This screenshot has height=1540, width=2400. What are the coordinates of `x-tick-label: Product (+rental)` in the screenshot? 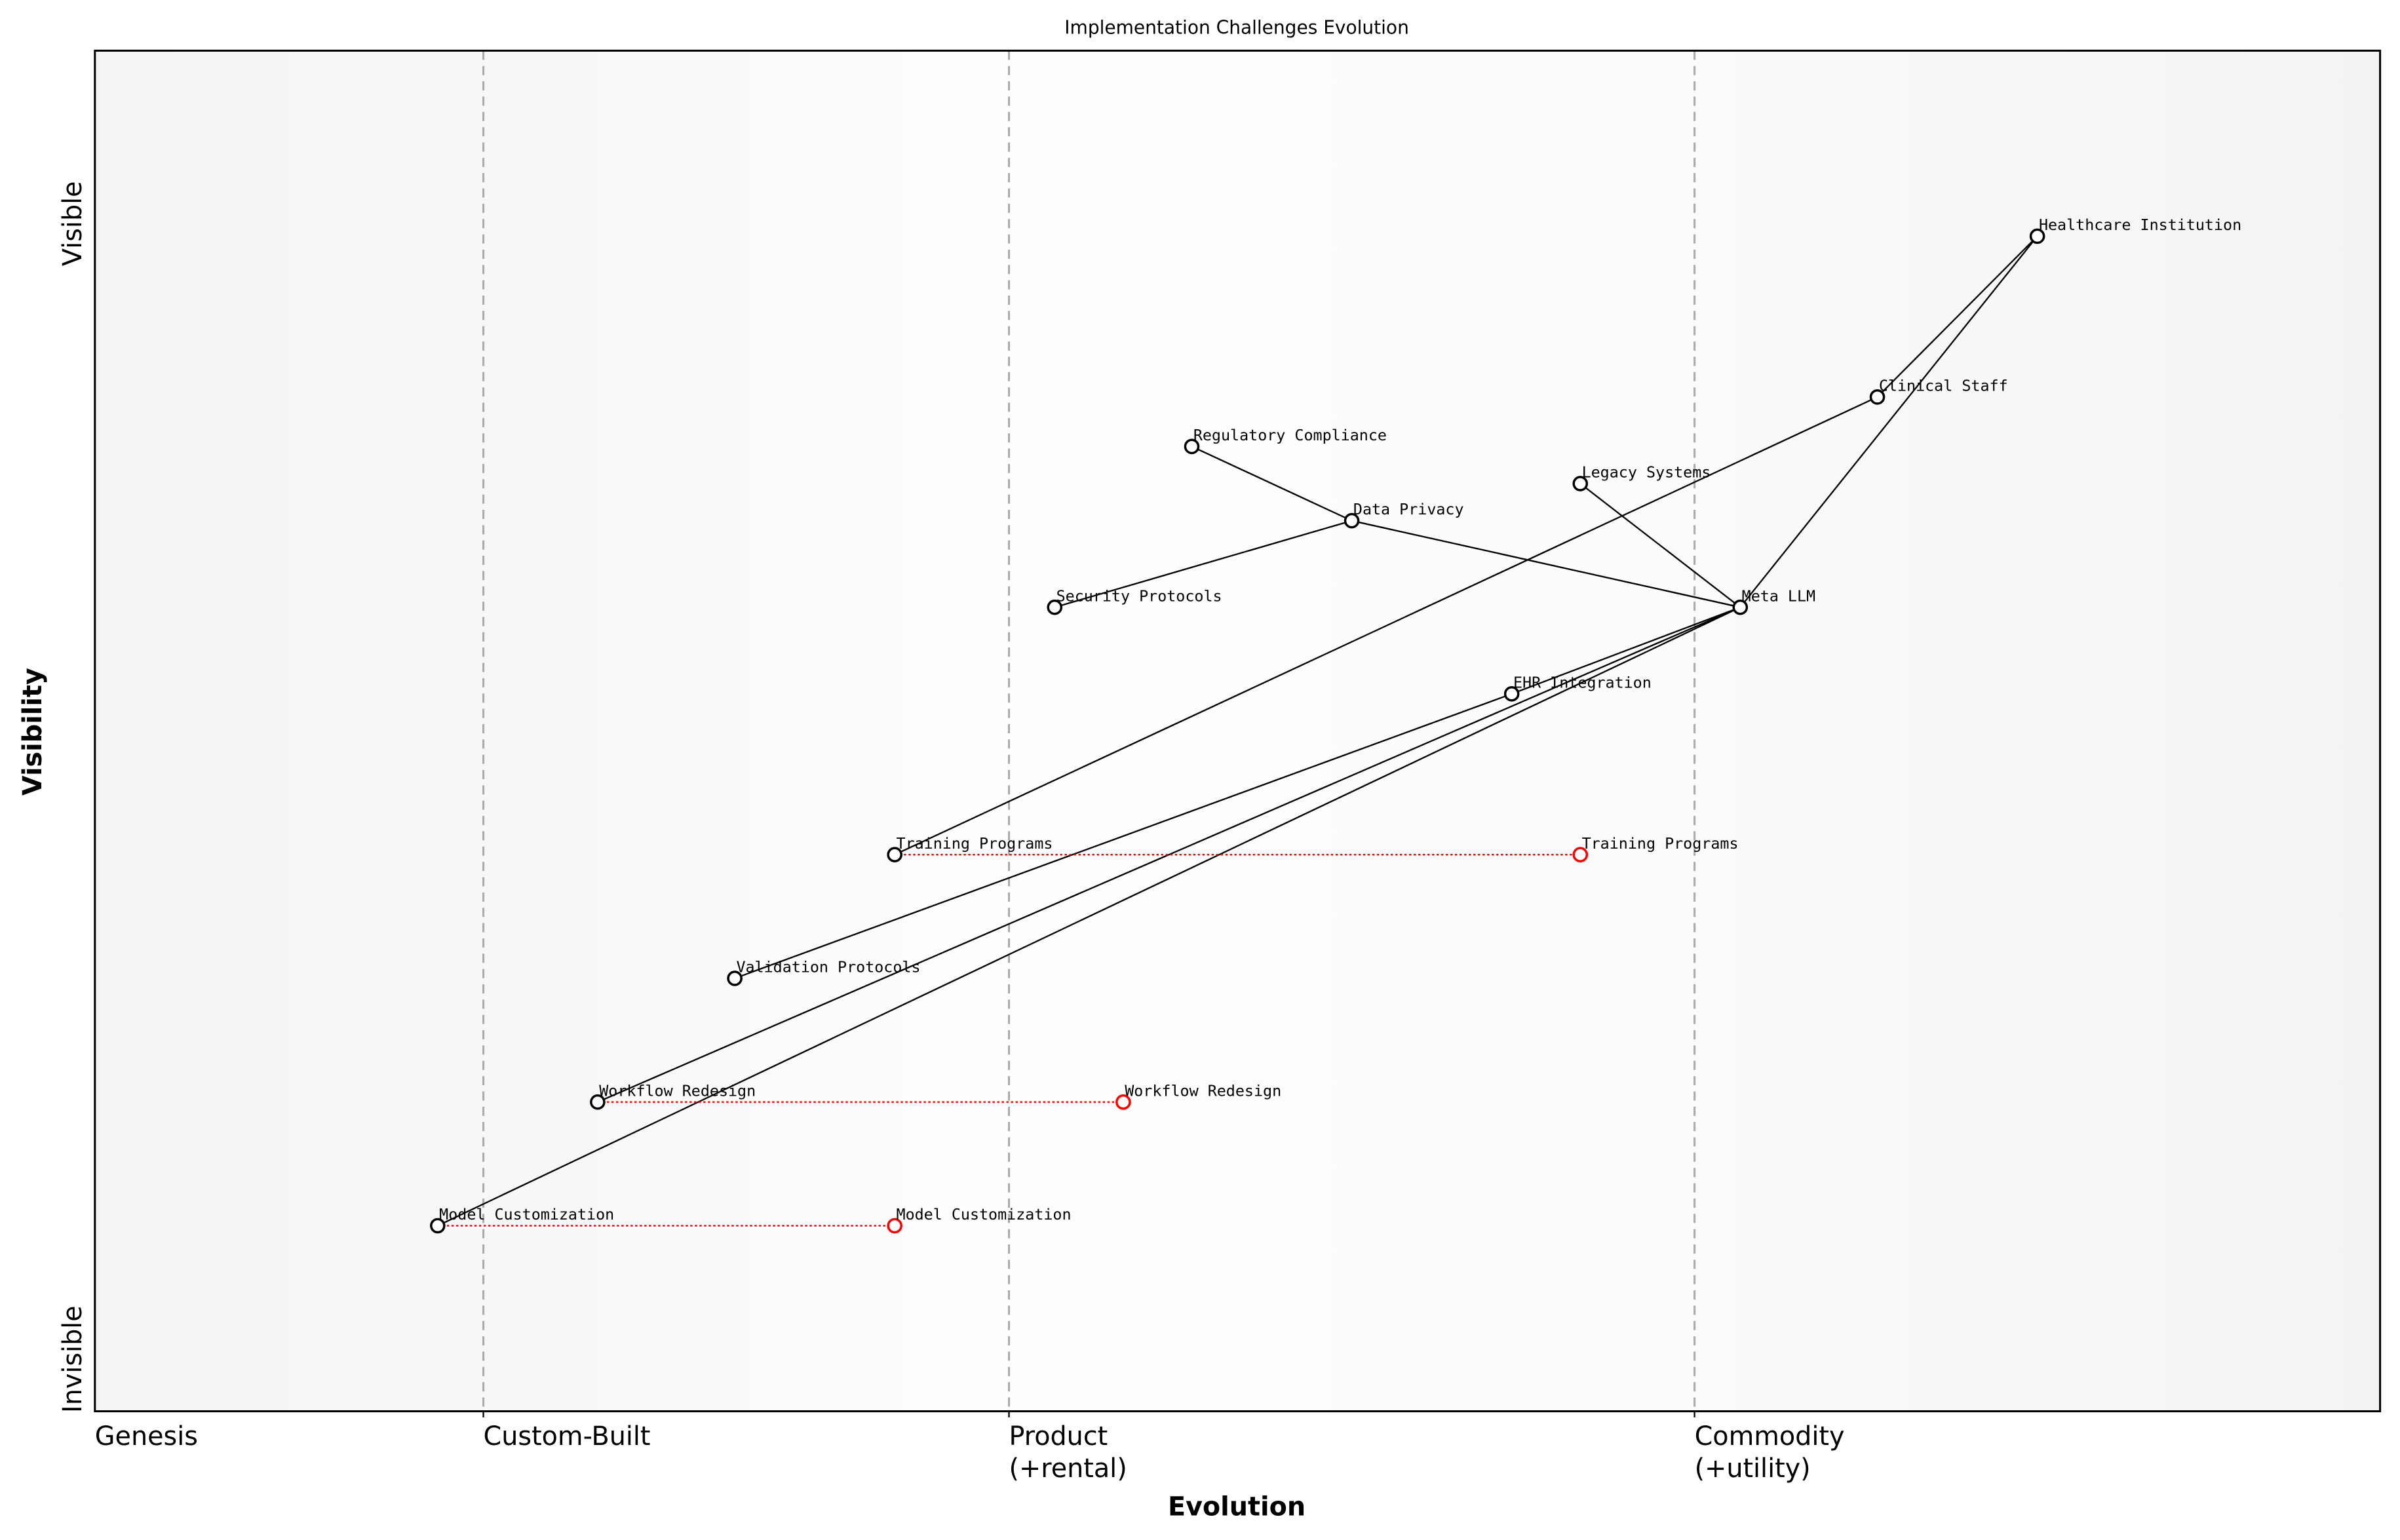 It's located at (1068, 1452).